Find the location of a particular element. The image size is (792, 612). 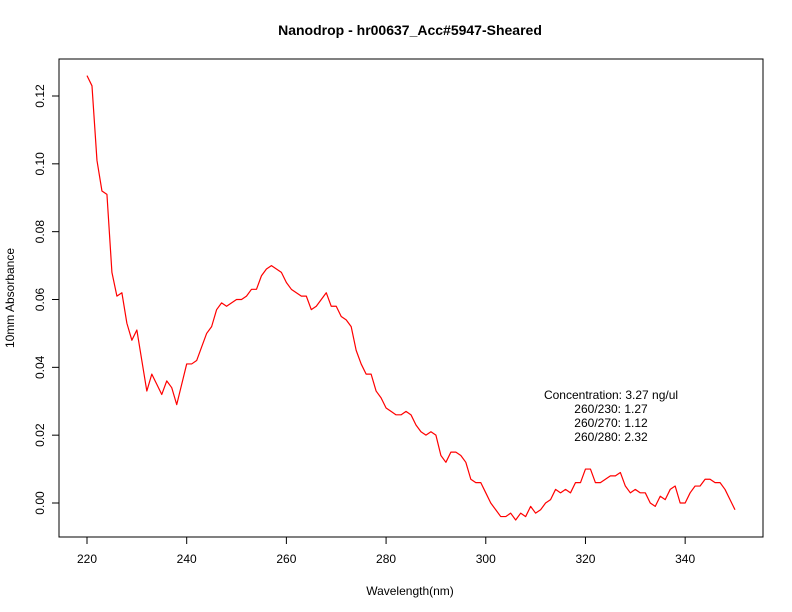

y-tick-label: 0.02 is located at coordinates (40, 435).